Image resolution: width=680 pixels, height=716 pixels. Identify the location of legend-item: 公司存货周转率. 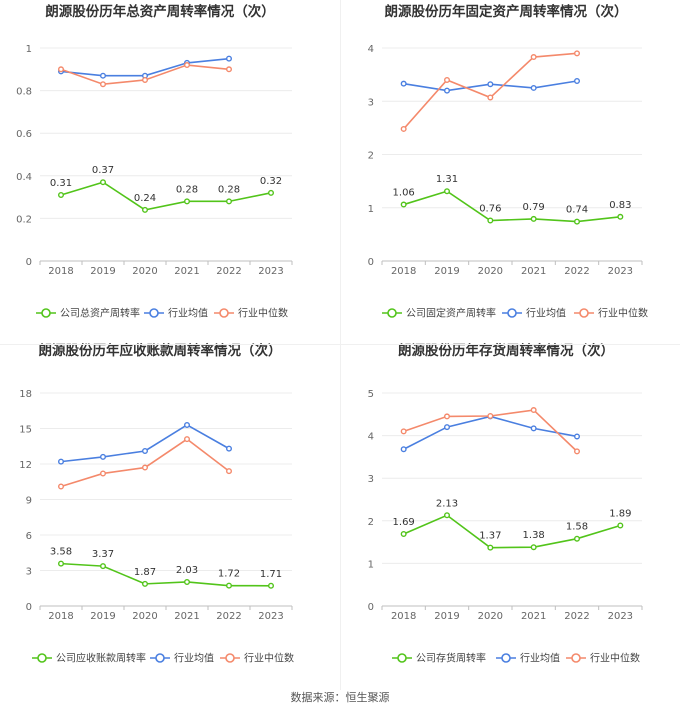
(439, 658).